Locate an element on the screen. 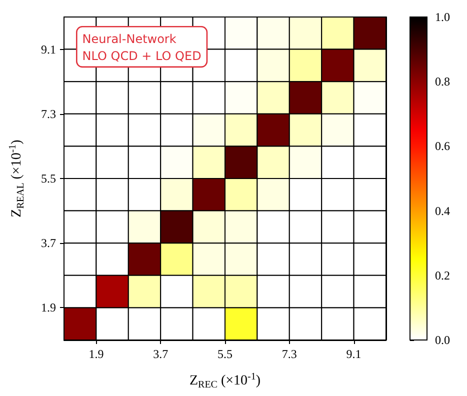  y-tick-label: 7.3 is located at coordinates (48, 113).